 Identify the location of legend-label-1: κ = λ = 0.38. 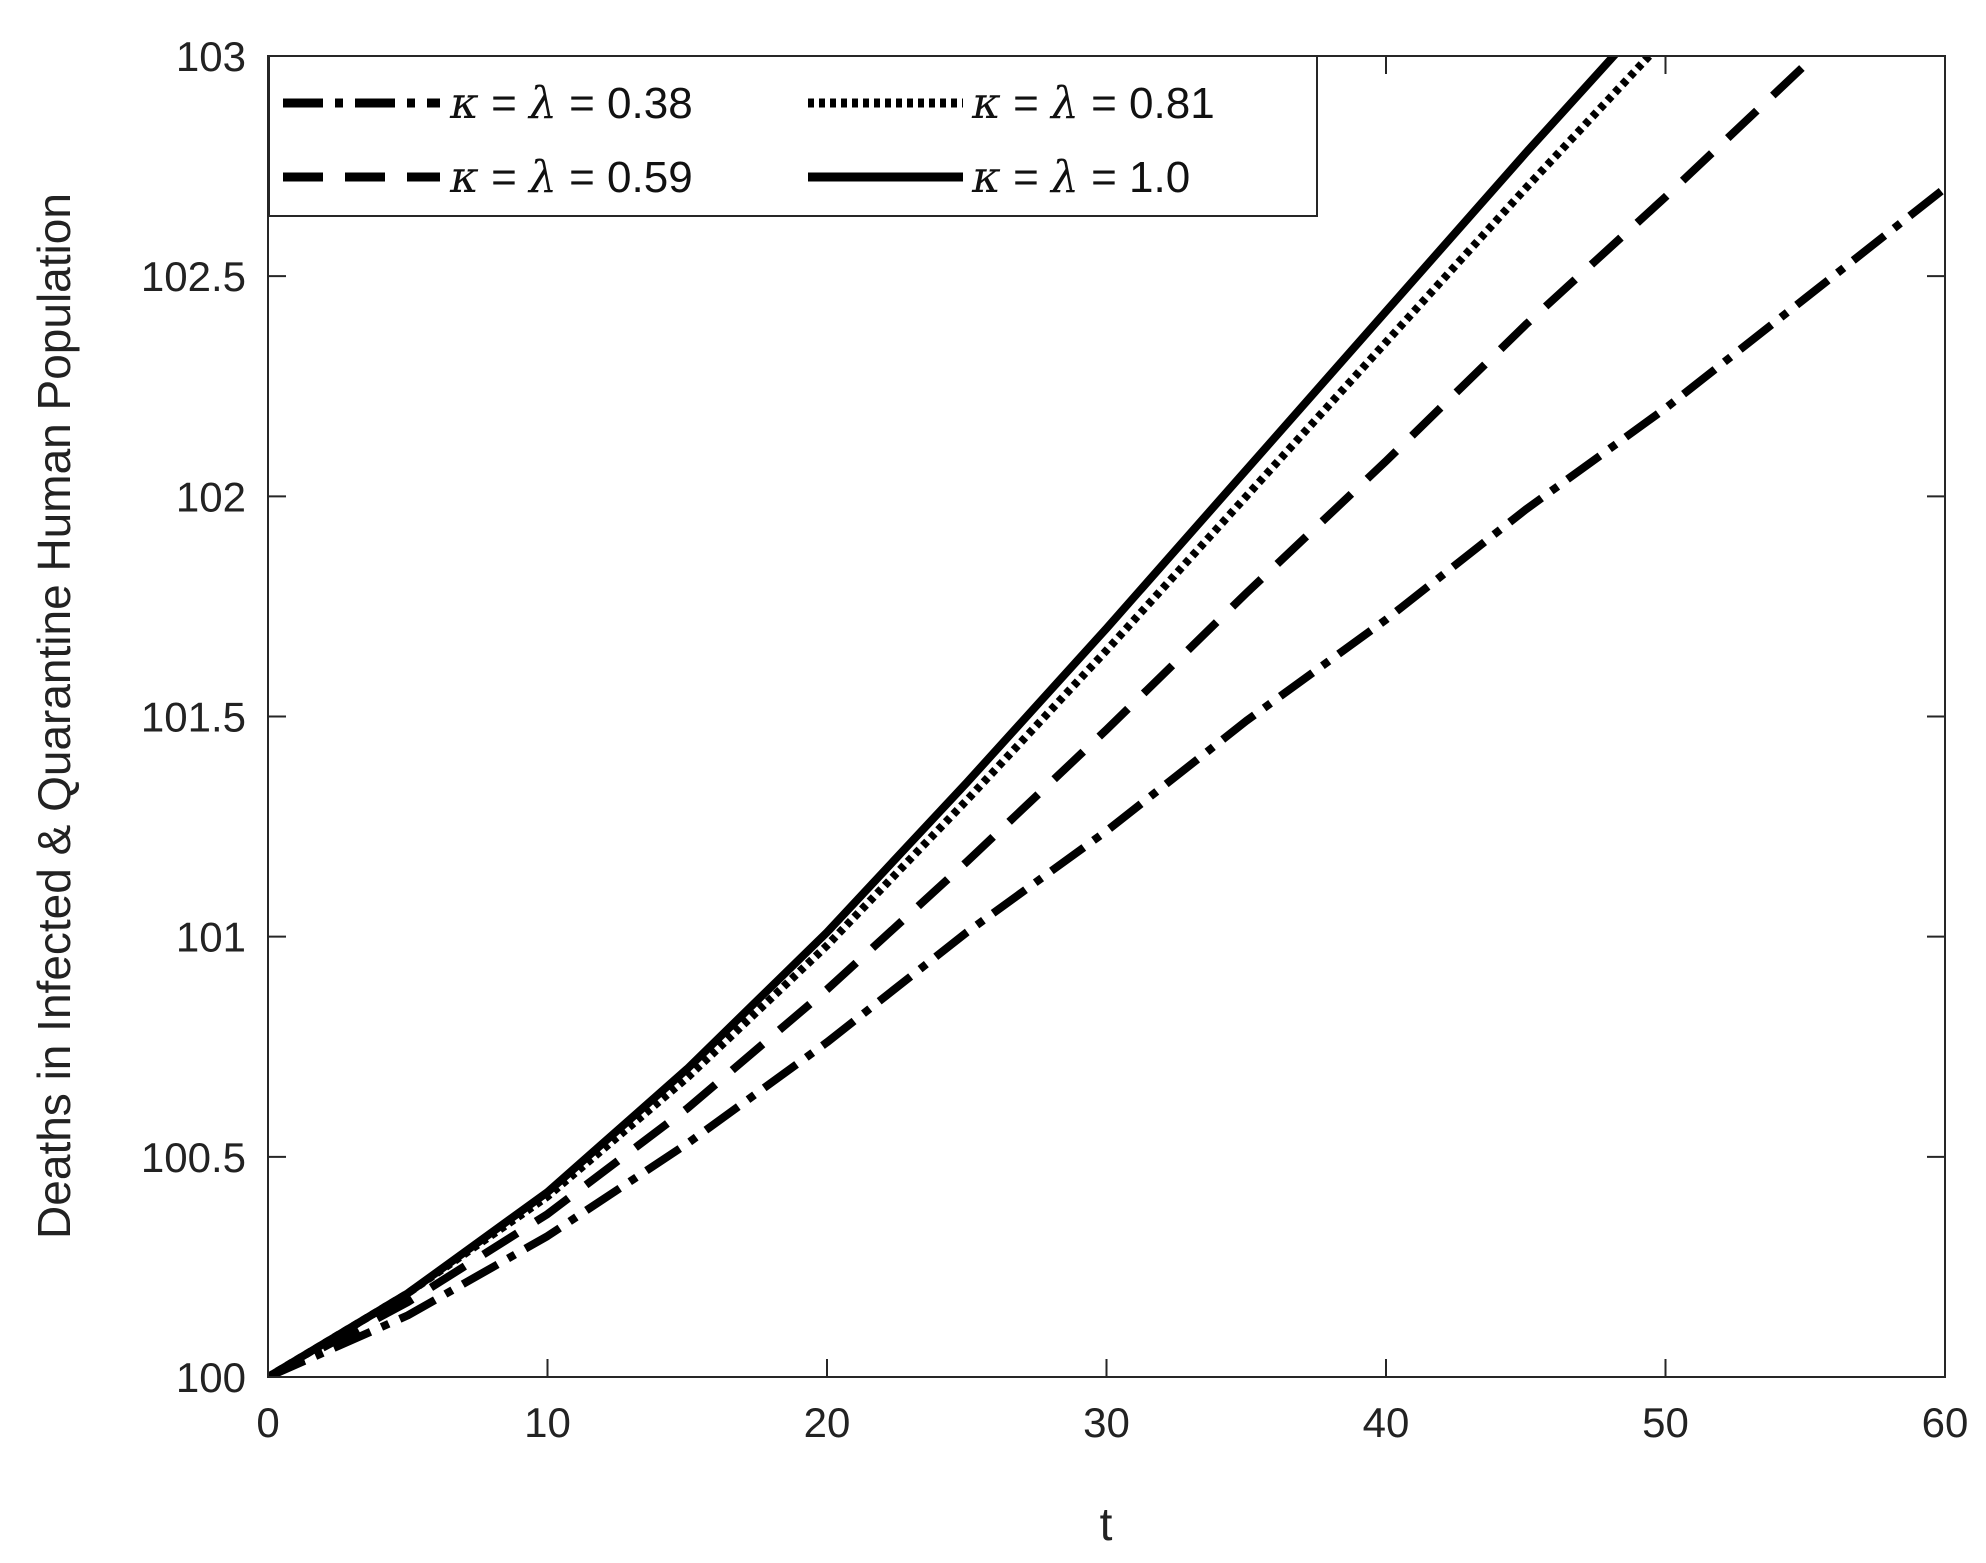
(571, 103).